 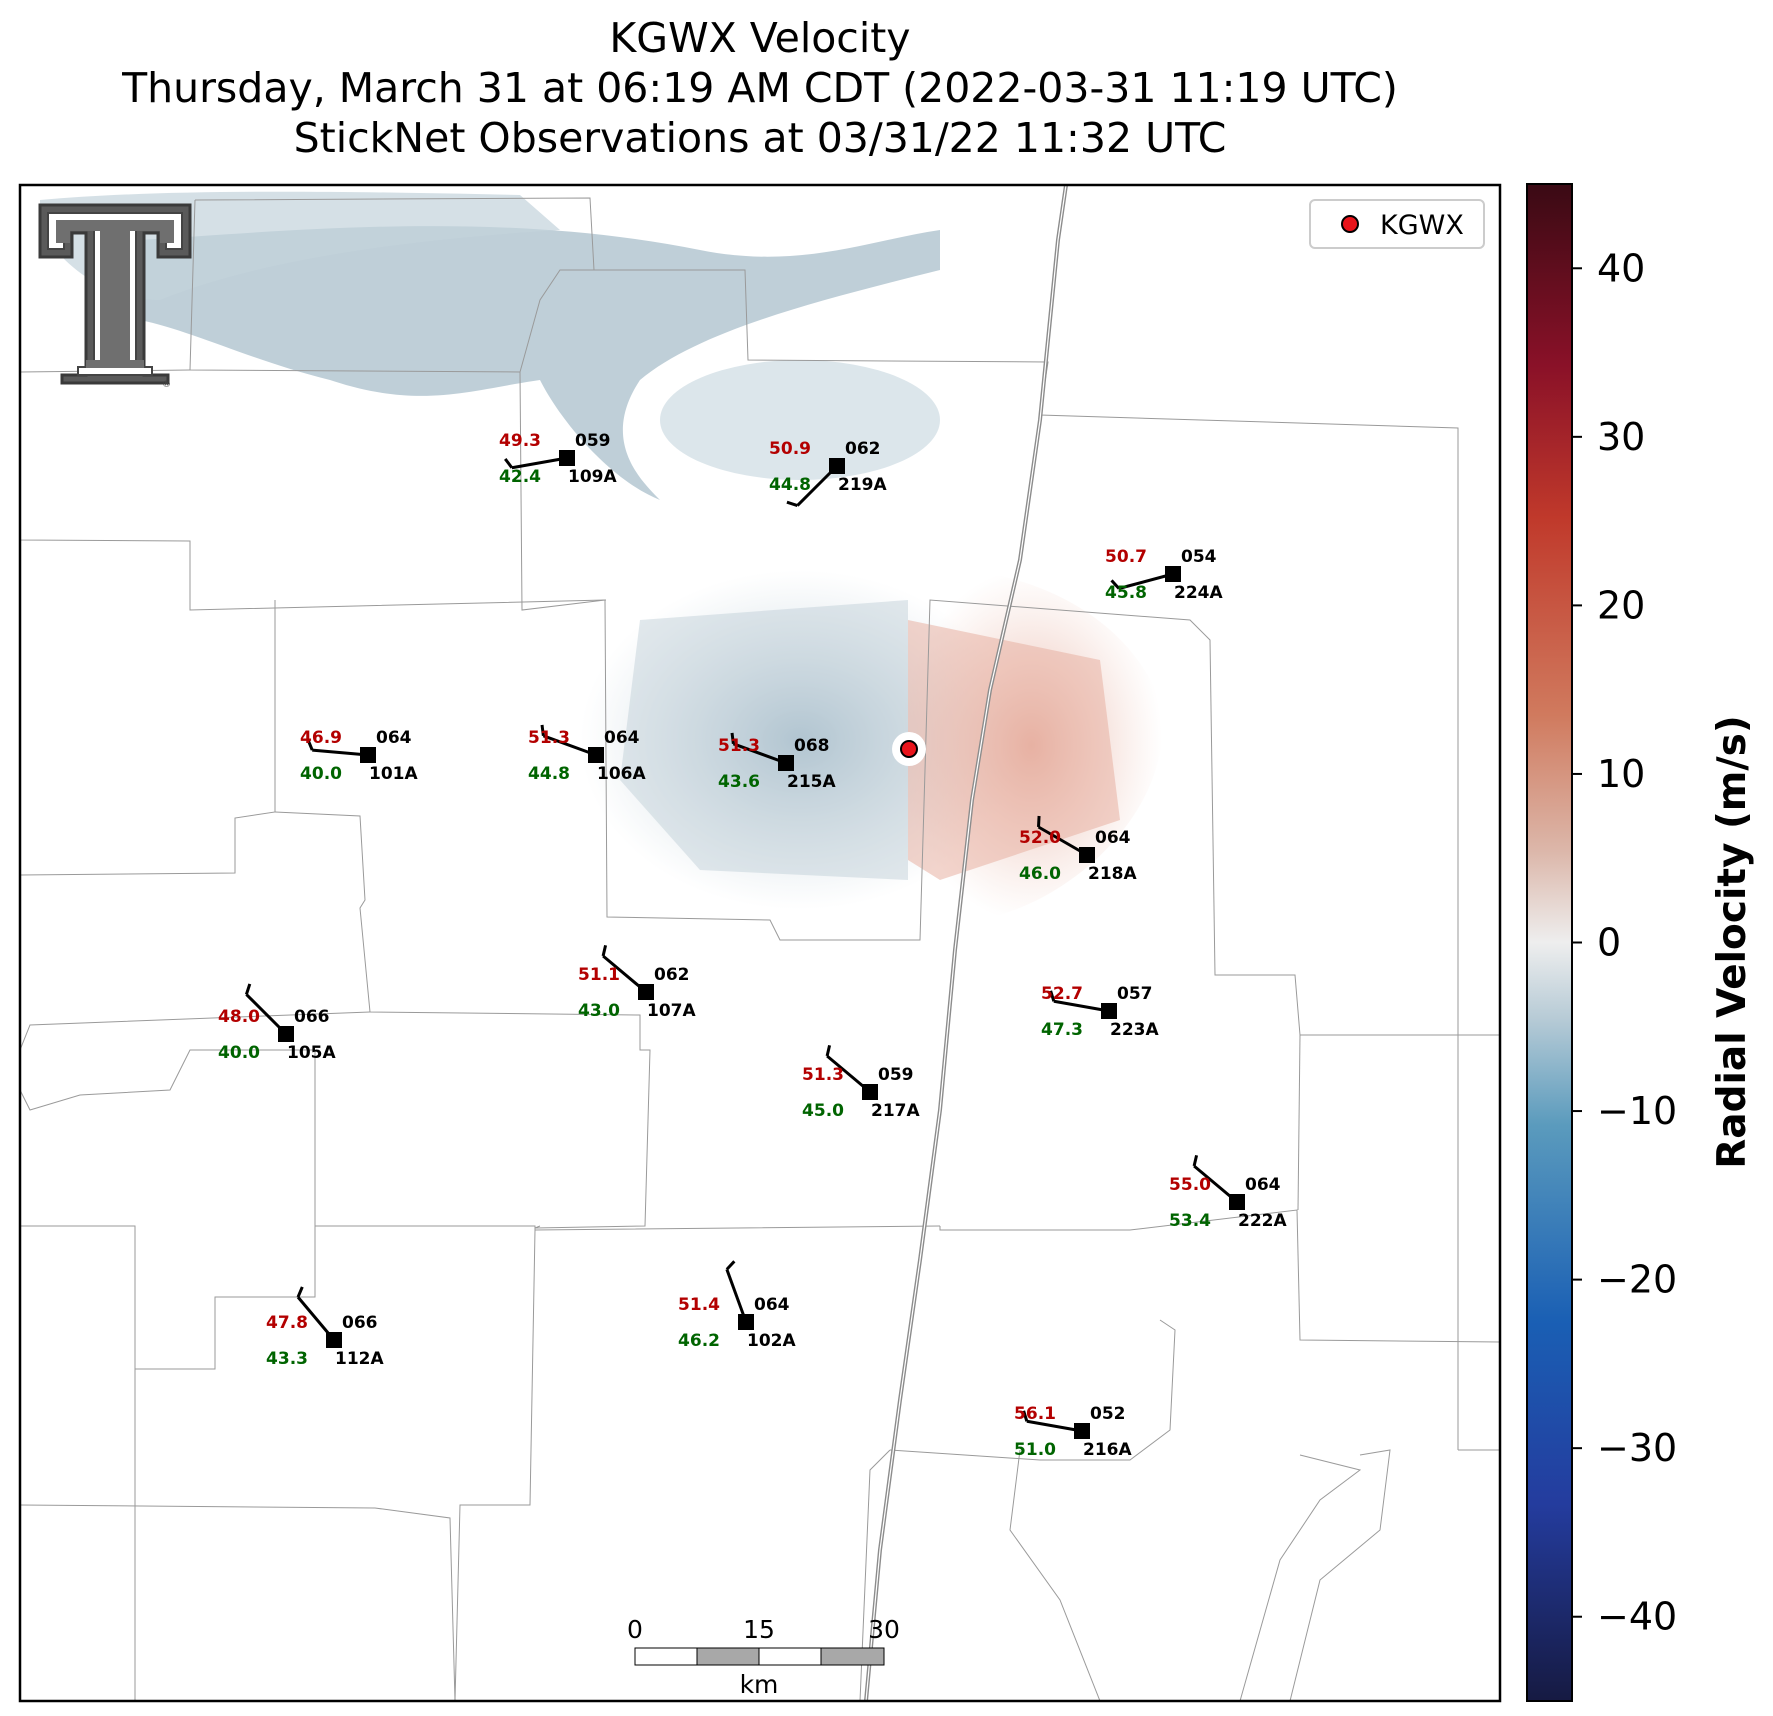 What do you see at coordinates (325, 1327) in the screenshot?
I see `station-112A: 47.8 066 43.3 112A` at bounding box center [325, 1327].